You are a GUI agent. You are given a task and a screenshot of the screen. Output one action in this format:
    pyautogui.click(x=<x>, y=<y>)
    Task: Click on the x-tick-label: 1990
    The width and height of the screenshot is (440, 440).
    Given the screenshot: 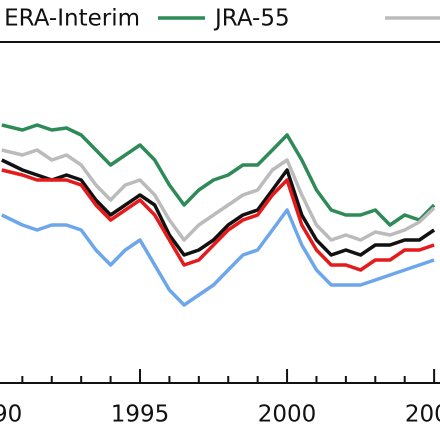 What is the action you would take?
    pyautogui.click(x=11, y=415)
    